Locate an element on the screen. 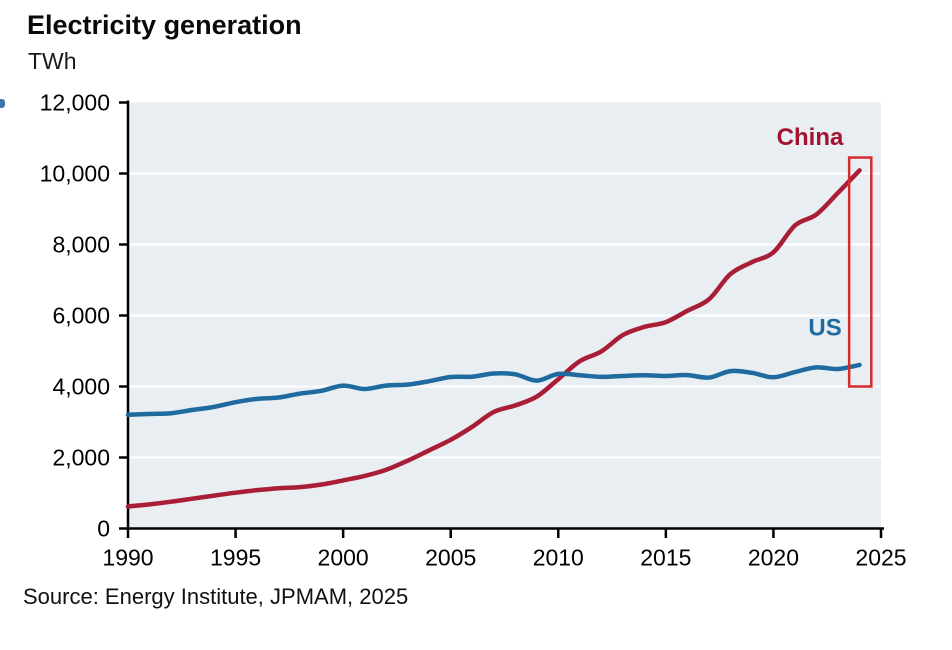 The image size is (952, 650). y-tick-label: 6,000 is located at coordinates (81, 316).